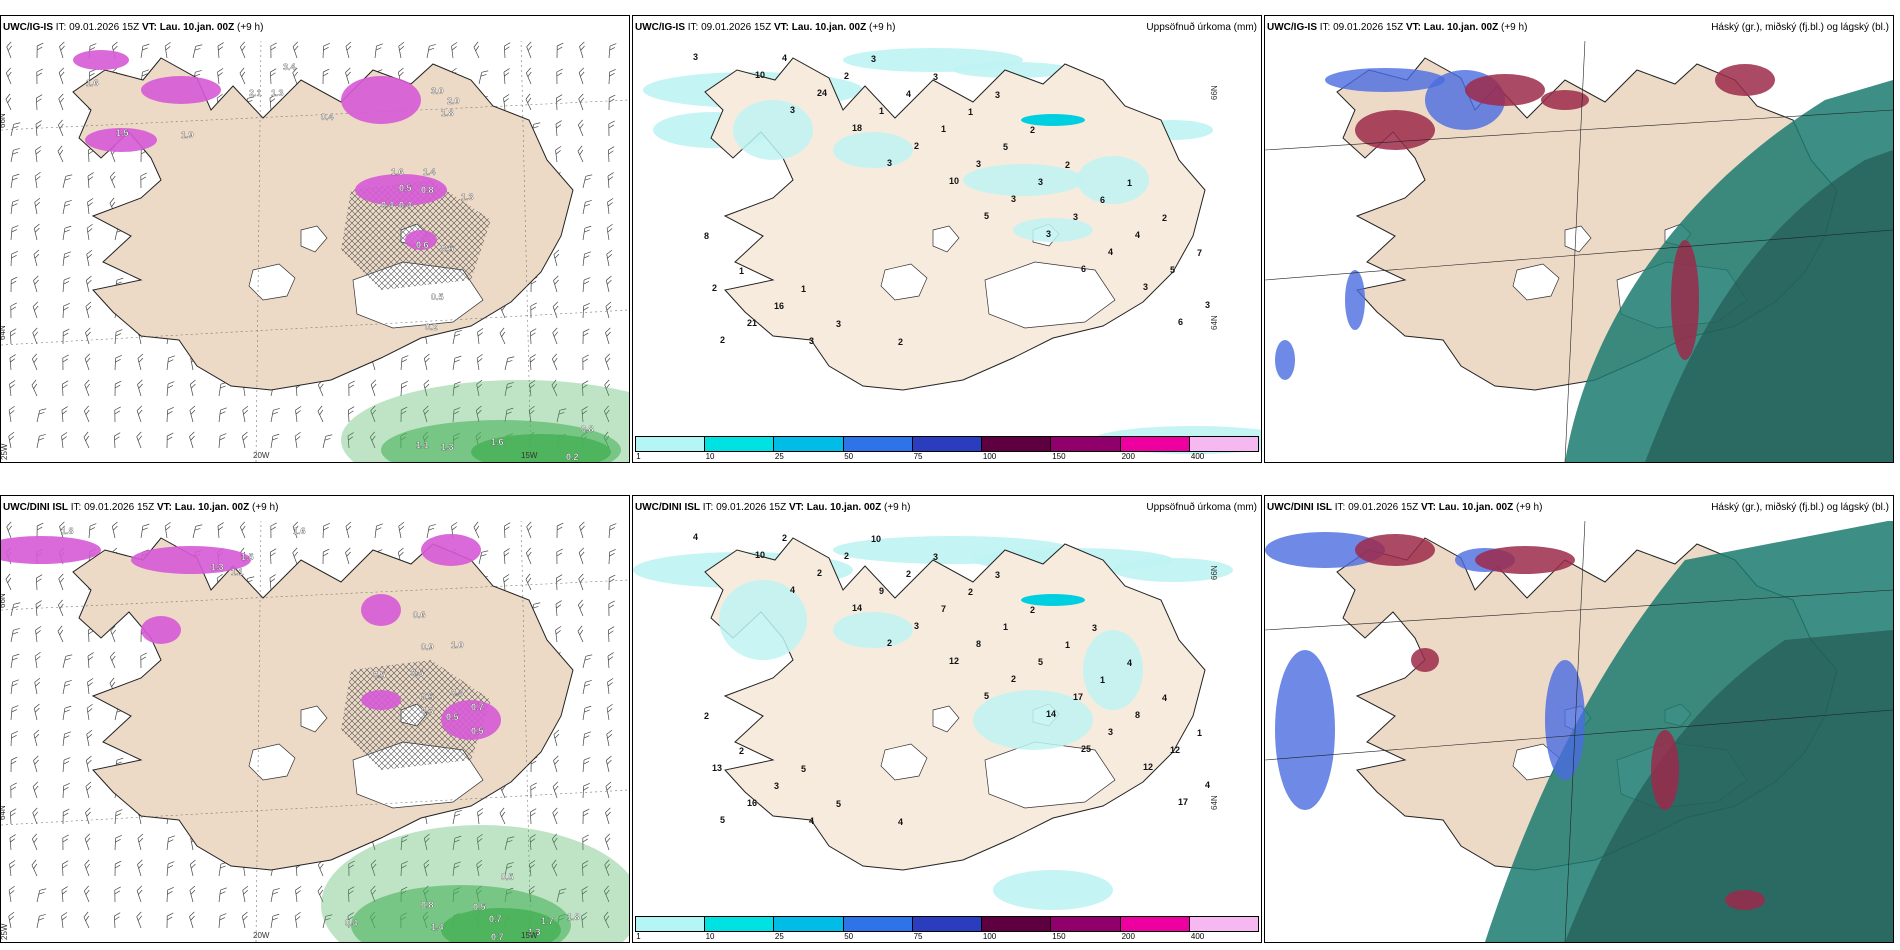 This screenshot has height=950, width=1900. I want to click on low-cloud-area, so click(1385, 80).